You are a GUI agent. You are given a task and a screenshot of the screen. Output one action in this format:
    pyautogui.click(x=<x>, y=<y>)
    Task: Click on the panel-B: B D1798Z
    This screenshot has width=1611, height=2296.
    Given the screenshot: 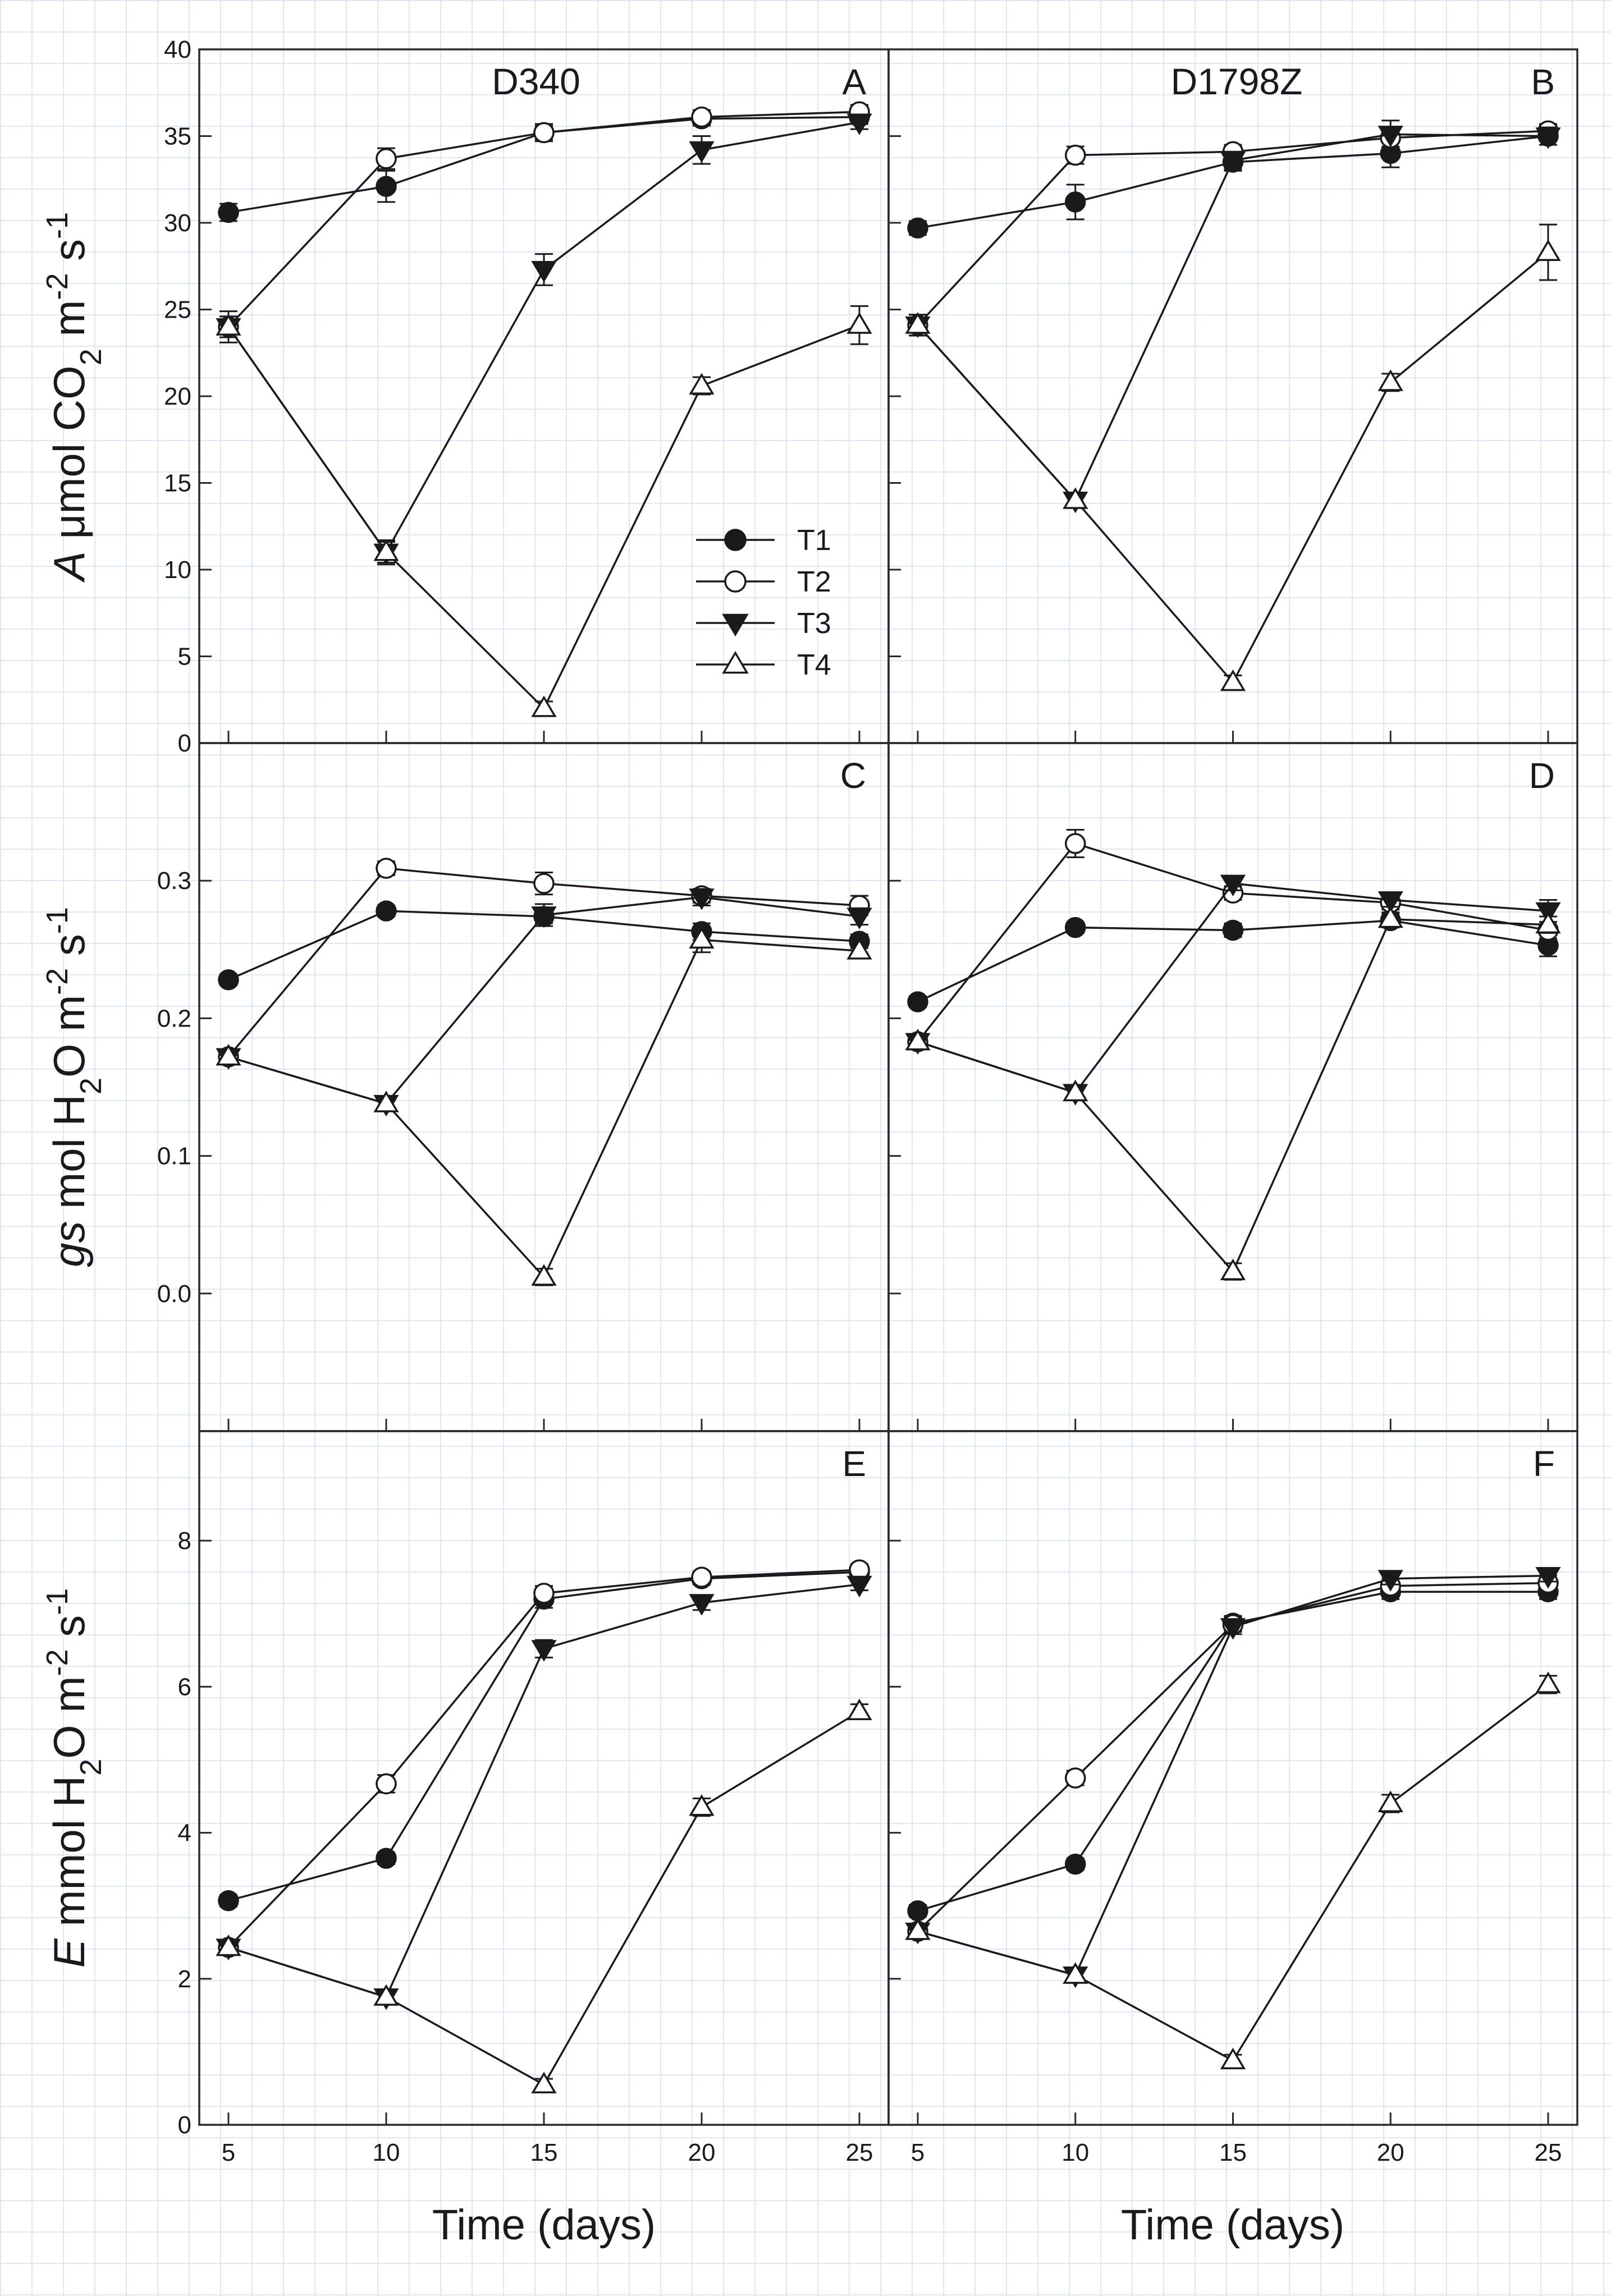 What is the action you would take?
    pyautogui.click(x=1232, y=396)
    